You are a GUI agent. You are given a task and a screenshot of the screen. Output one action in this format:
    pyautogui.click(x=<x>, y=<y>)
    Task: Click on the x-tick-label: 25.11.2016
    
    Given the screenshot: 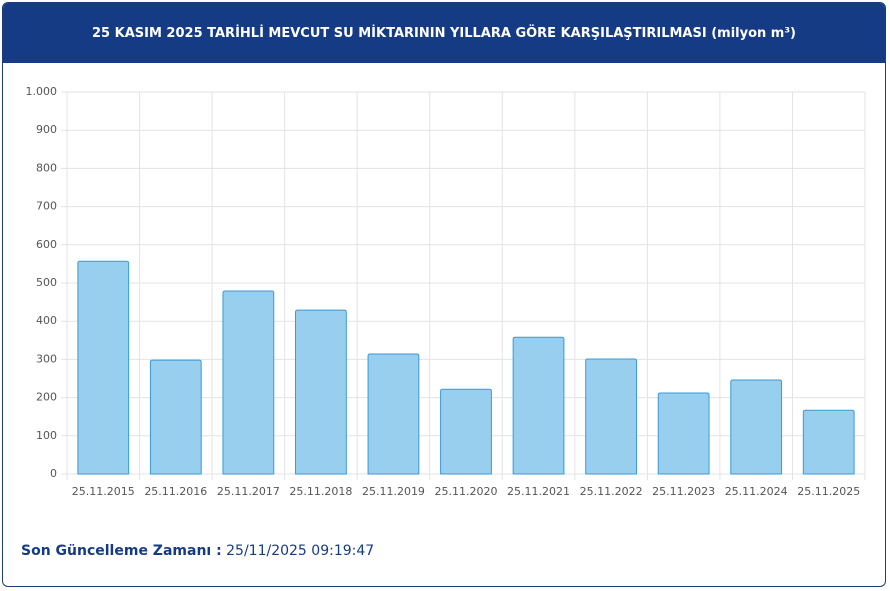 What is the action you would take?
    pyautogui.click(x=175, y=491)
    